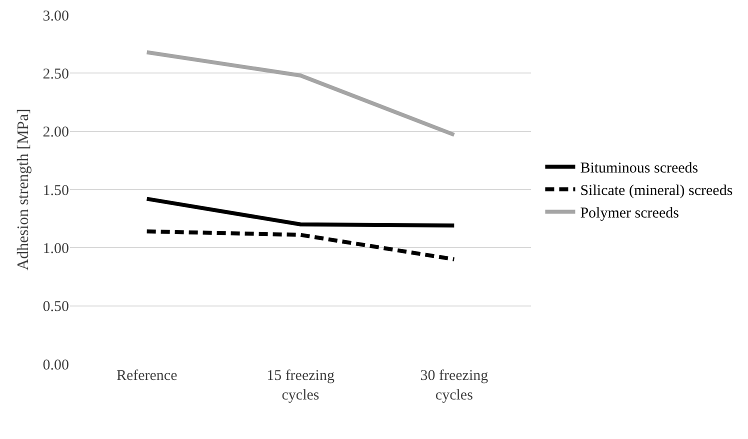  I want to click on legend-label: Bituminous screeds, so click(639, 168).